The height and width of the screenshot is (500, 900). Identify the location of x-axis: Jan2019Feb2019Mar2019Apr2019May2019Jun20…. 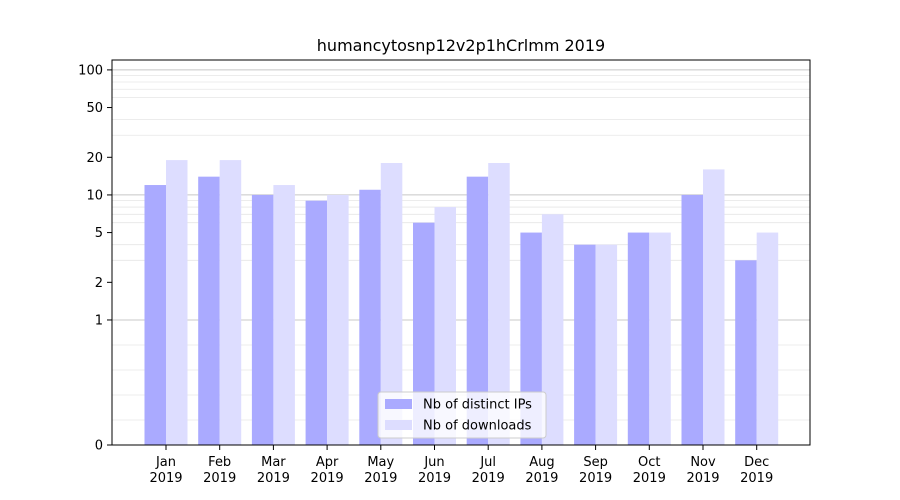
(461, 465).